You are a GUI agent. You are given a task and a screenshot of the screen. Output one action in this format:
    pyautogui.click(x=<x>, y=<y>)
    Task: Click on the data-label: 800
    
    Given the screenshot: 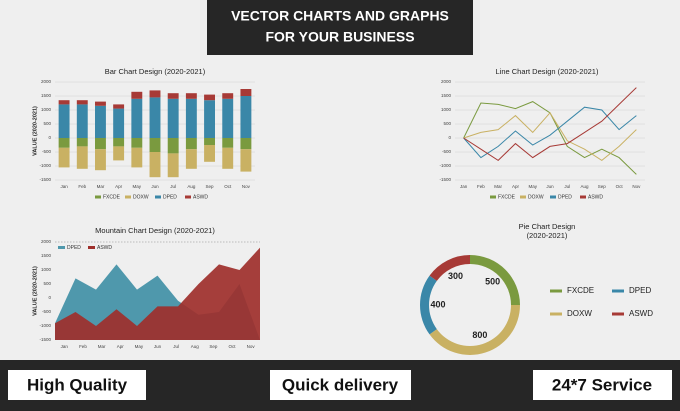 What is the action you would take?
    pyautogui.click(x=479, y=335)
    